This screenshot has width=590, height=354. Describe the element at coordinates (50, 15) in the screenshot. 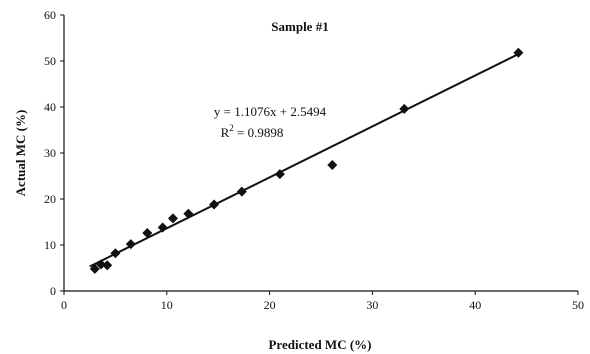

I see `y-tick-label: 60` at that location.